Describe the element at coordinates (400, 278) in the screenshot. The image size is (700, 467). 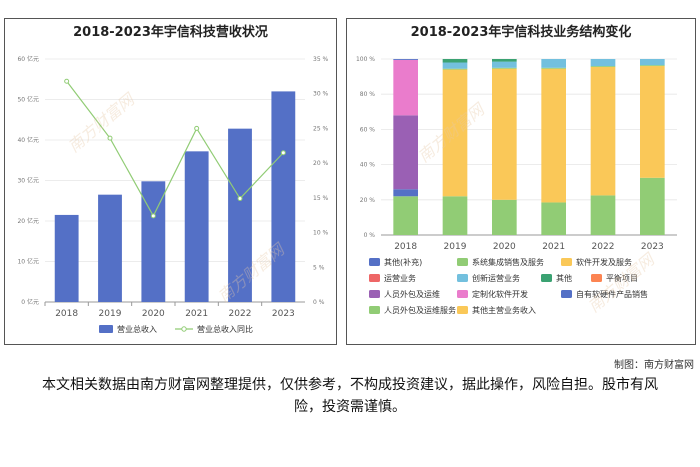
I see `legend-label: 运营业务` at that location.